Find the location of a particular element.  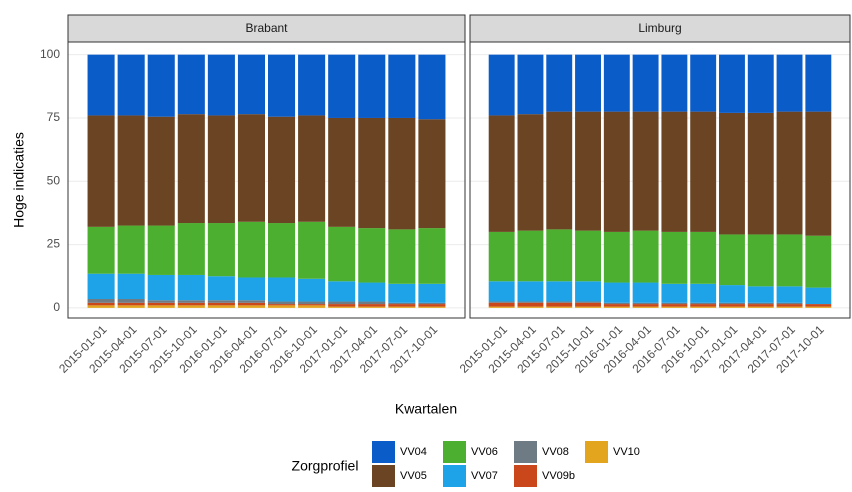

legend-label: VV06 is located at coordinates (484, 452).